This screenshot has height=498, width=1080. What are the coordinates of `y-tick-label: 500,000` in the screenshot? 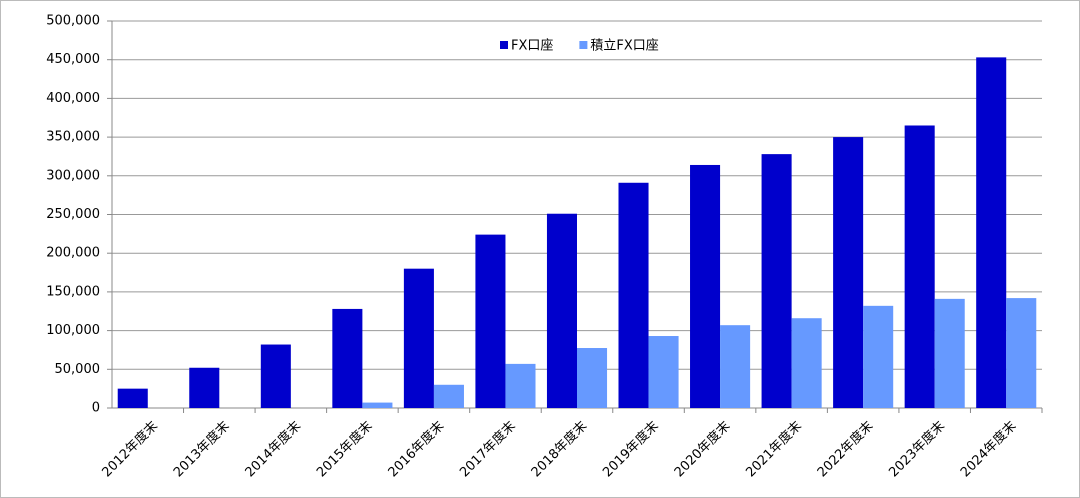 It's located at (73, 21).